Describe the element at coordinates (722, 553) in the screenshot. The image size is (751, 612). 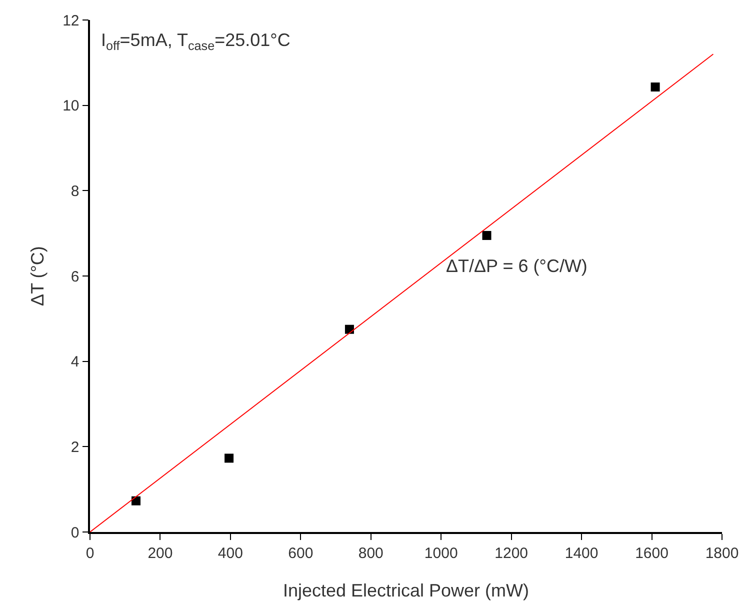
I see `x-tick-label: 1800` at that location.